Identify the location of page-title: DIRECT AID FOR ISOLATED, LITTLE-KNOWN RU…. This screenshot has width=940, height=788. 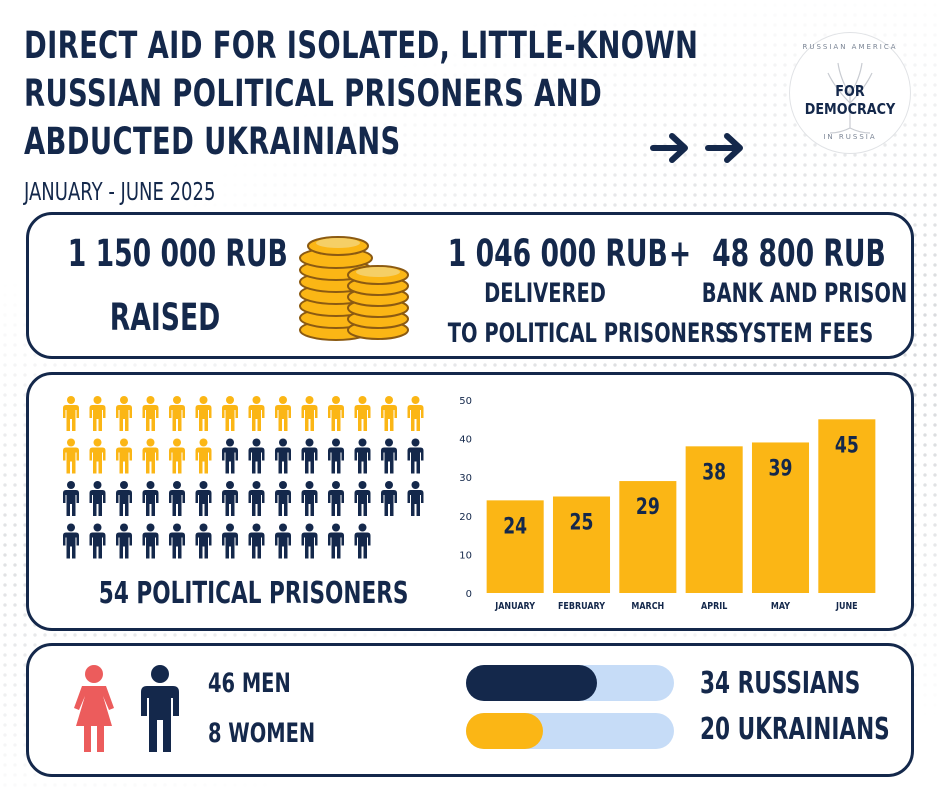
(361, 94).